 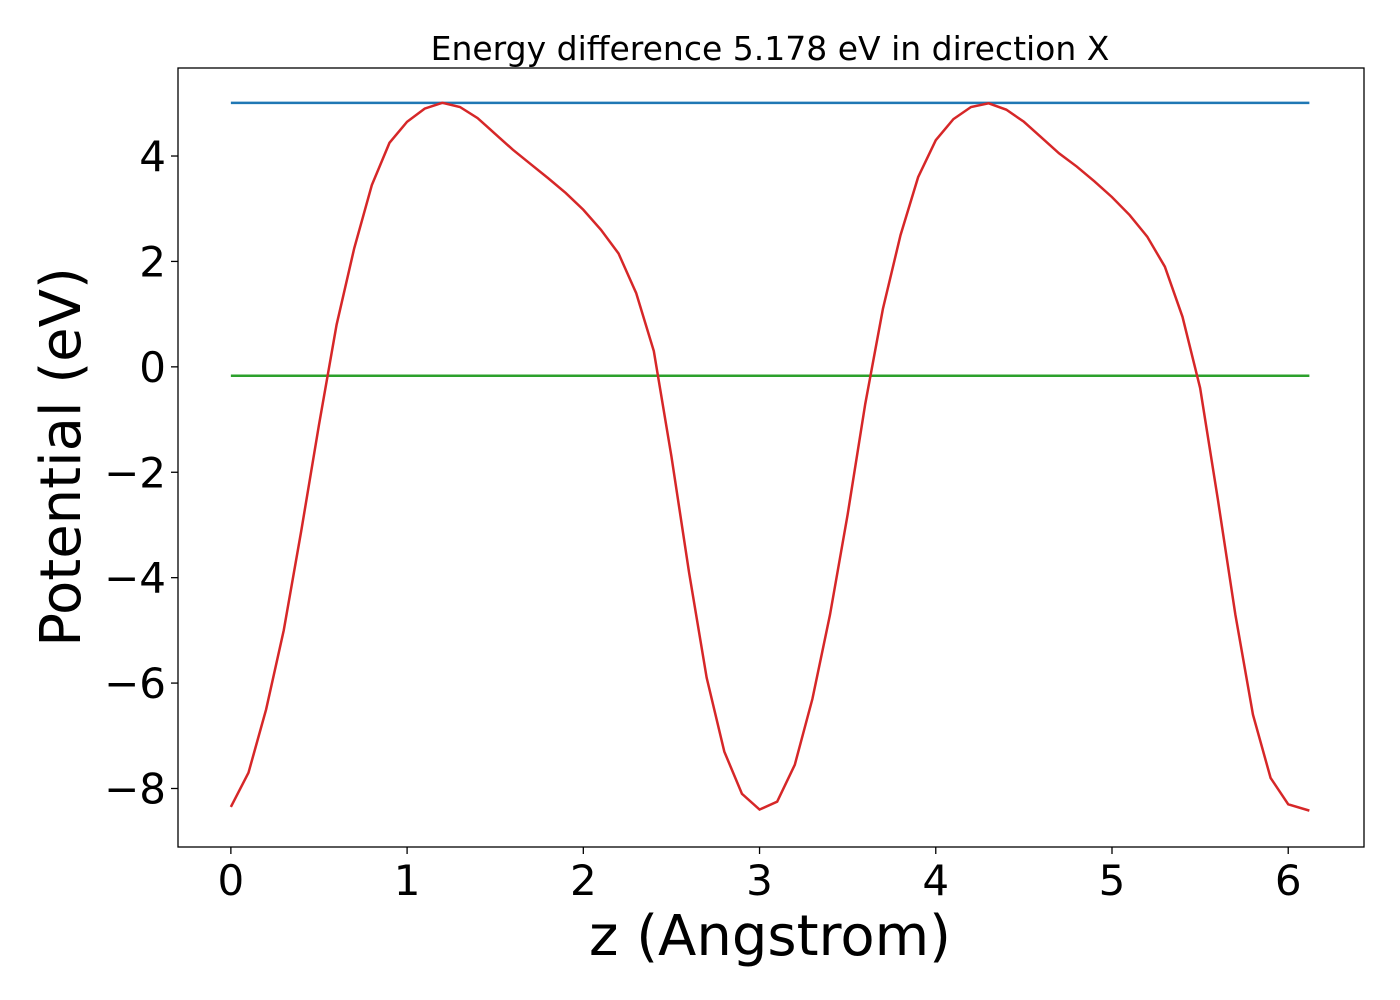 What do you see at coordinates (152, 367) in the screenshot?
I see `y-tick-label: 0` at bounding box center [152, 367].